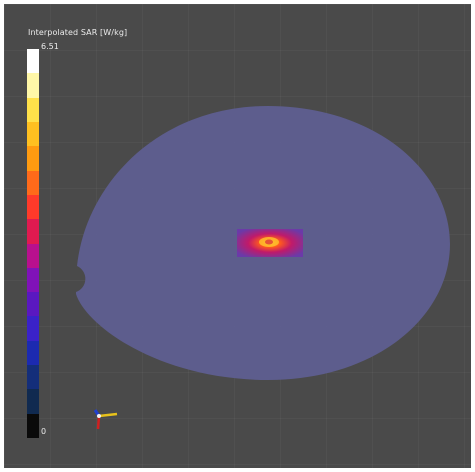 This screenshot has width=475, height=472. What do you see at coordinates (108, 415) in the screenshot?
I see `axis-x-line` at bounding box center [108, 415].